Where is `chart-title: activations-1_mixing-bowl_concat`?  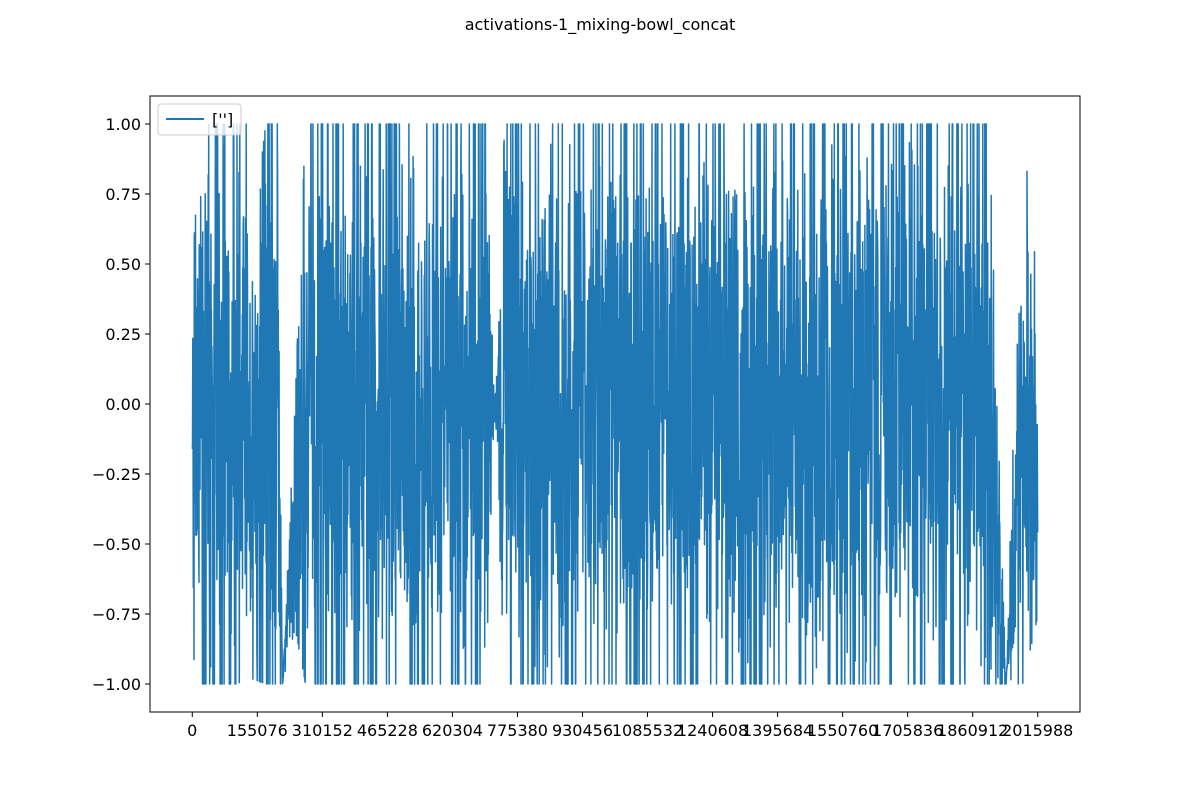 chart-title: activations-1_mixing-bowl_concat is located at coordinates (600, 25).